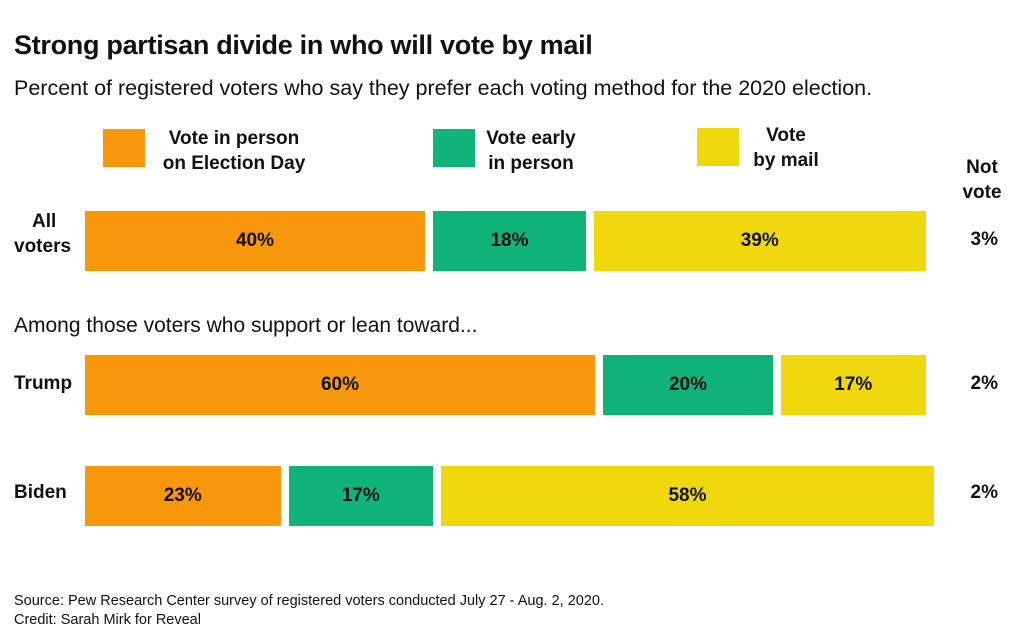 The width and height of the screenshot is (1024, 639). Describe the element at coordinates (786, 135) in the screenshot. I see `legend-mail-line1: Vote` at that location.